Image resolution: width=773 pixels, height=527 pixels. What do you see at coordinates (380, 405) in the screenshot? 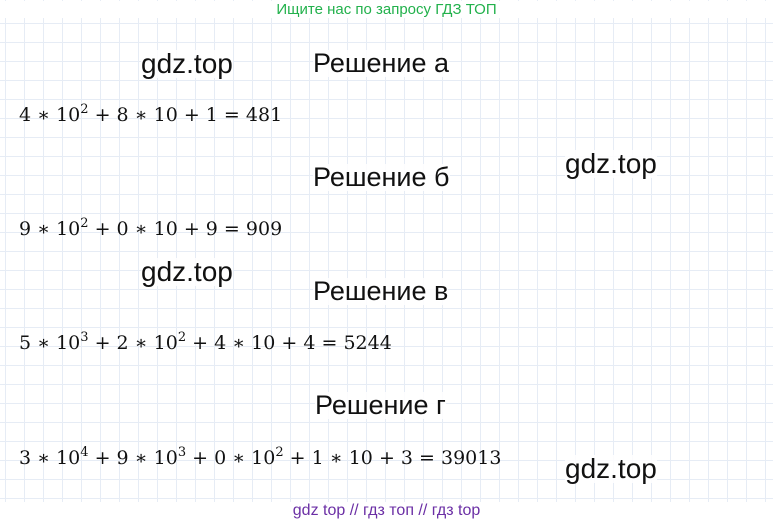
I see `solution-heading-g: Решение г` at bounding box center [380, 405].